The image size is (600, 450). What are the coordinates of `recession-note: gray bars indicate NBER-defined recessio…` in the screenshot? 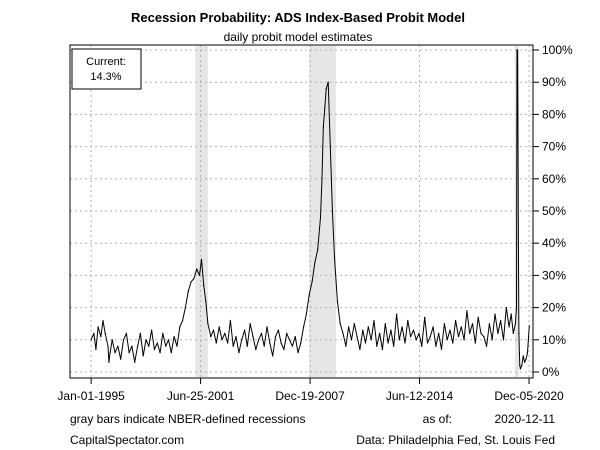 It's located at (187, 419).